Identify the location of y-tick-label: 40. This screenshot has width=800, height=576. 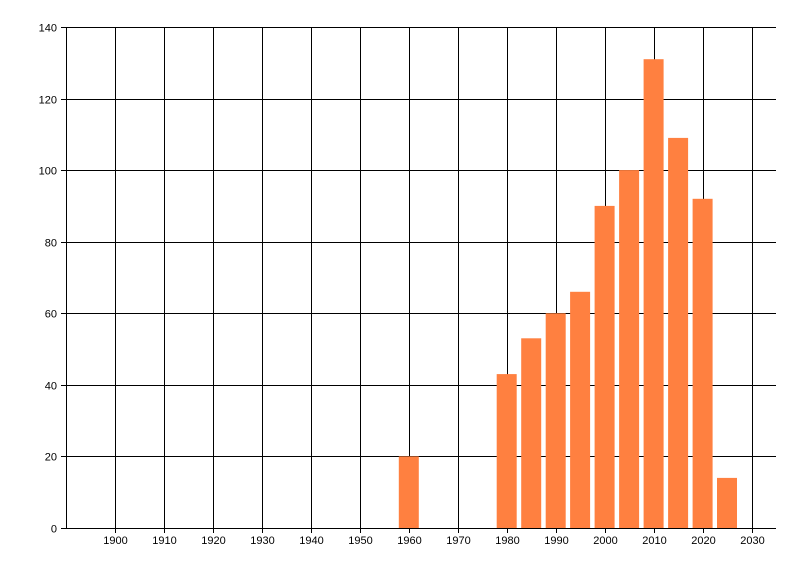
(51, 387).